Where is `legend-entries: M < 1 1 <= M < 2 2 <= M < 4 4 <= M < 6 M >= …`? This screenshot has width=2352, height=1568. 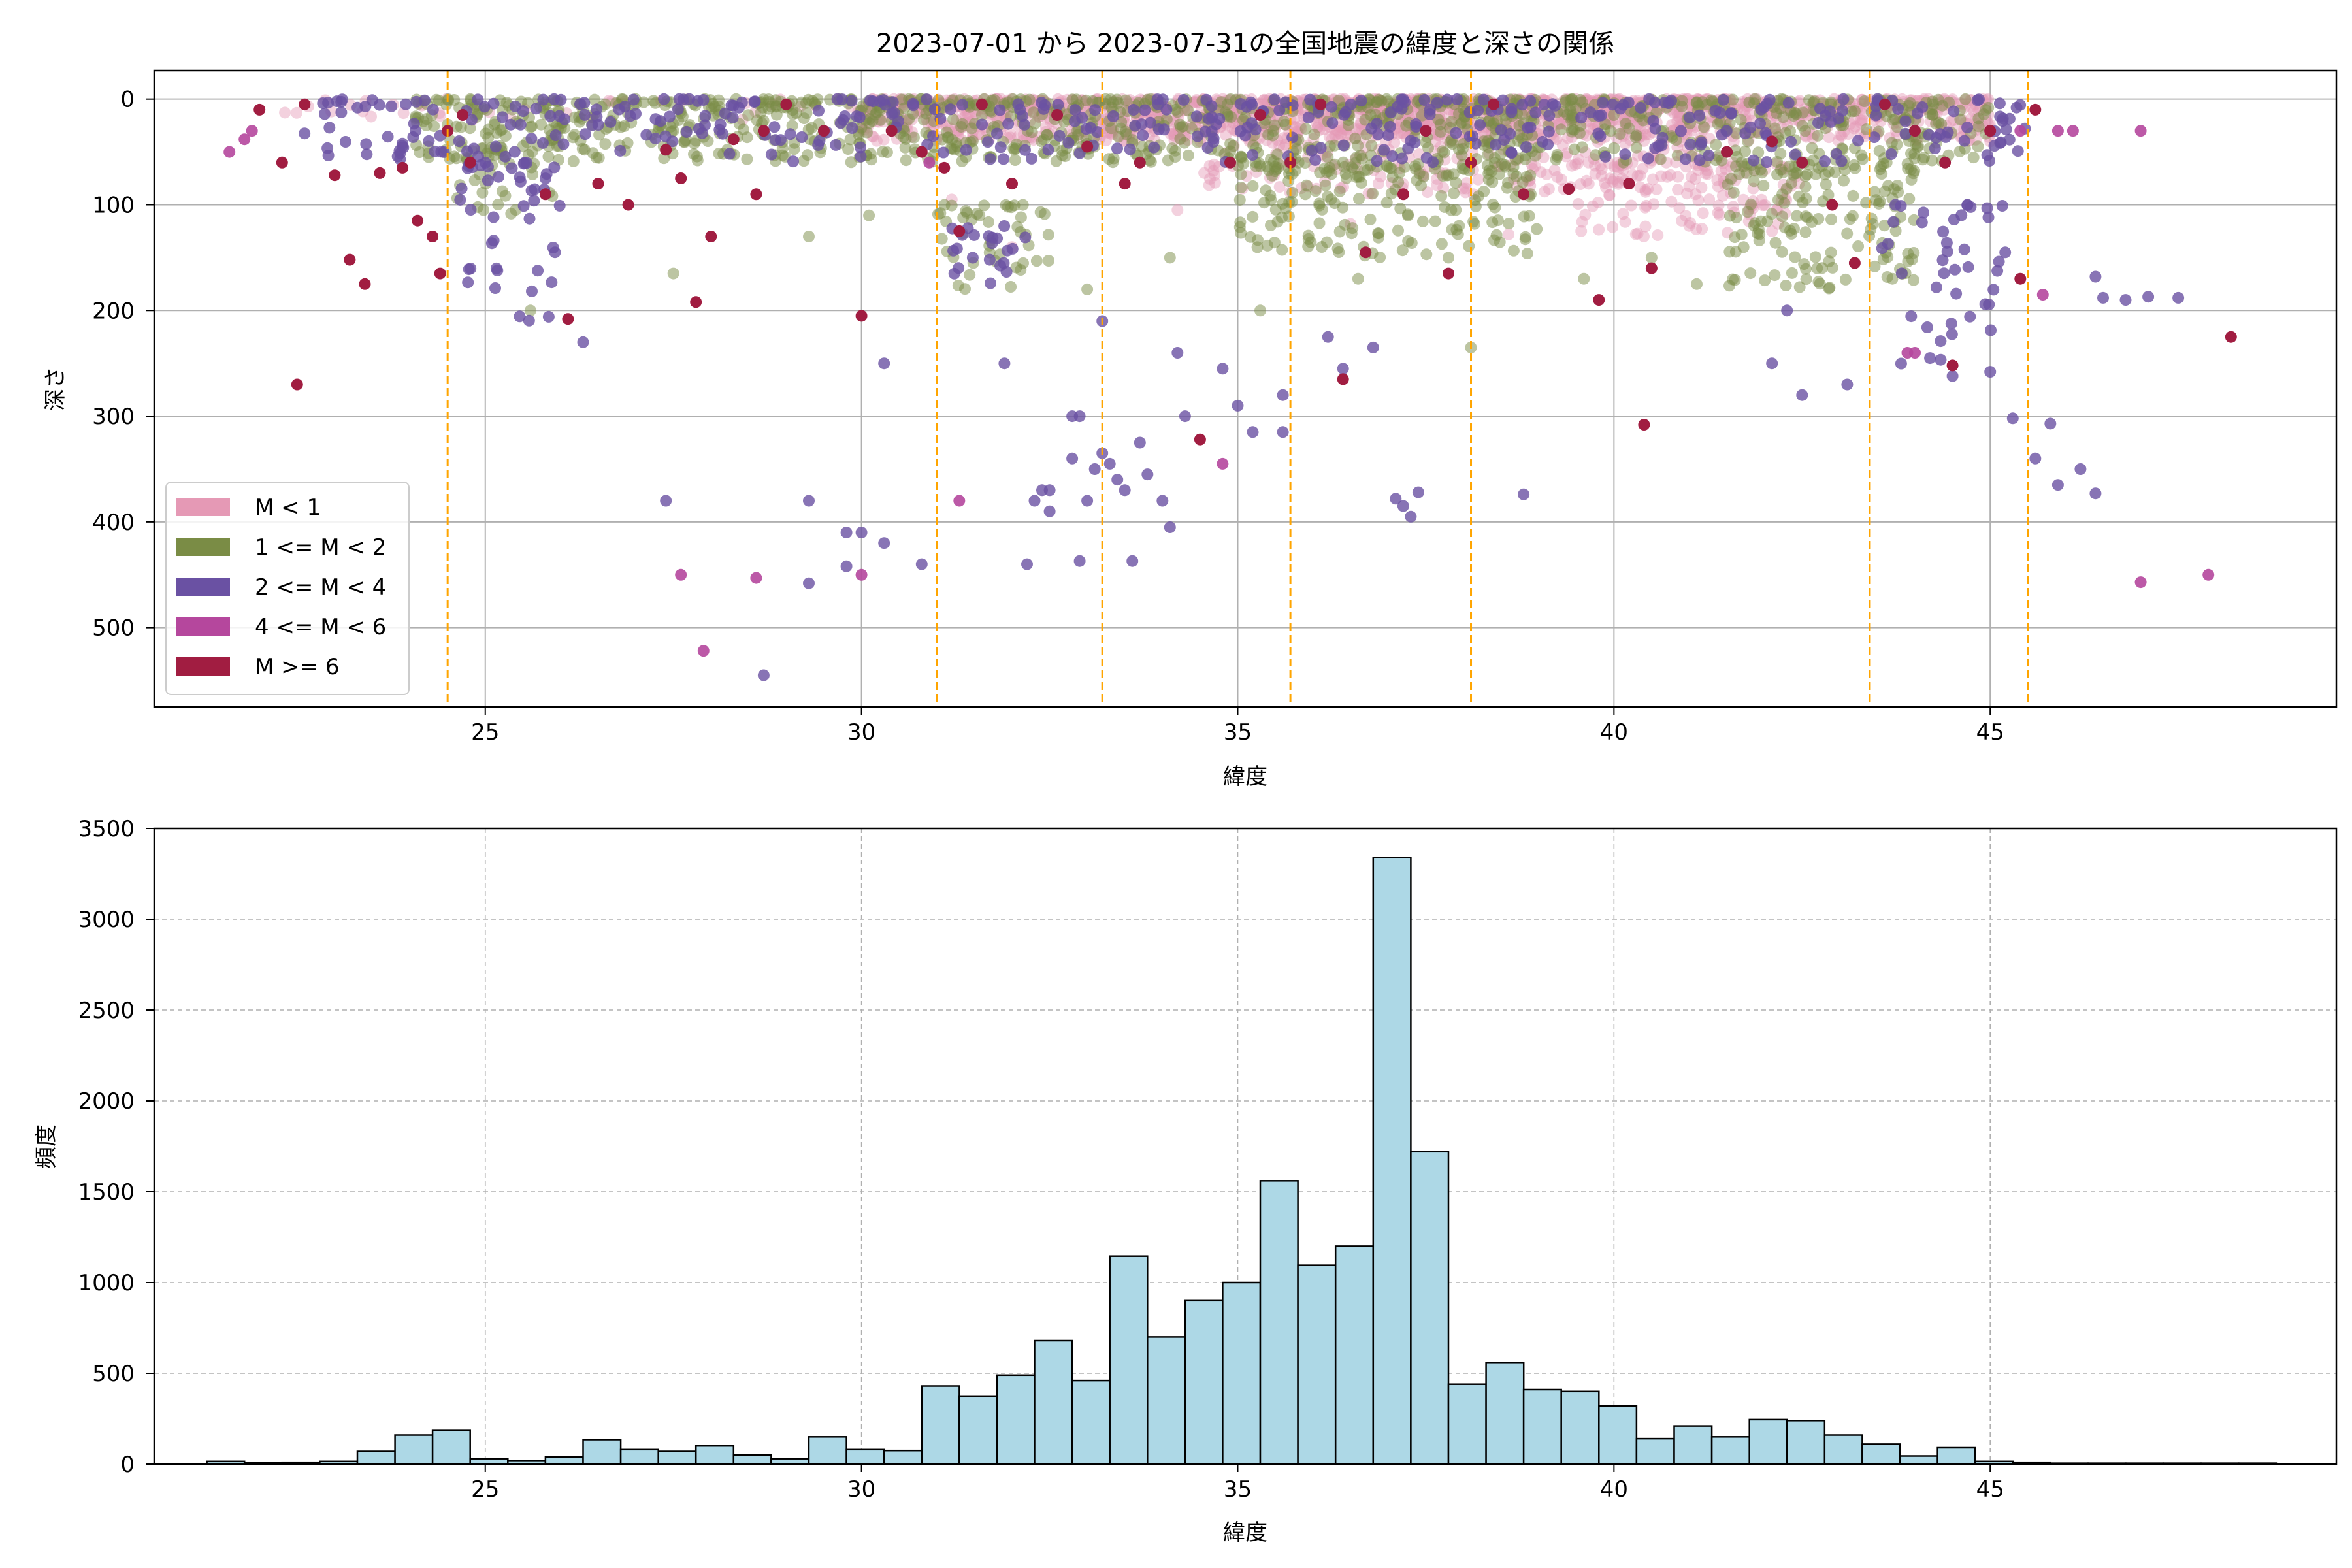 legend-entries: M < 1 1 <= M < 2 2 <= M < 4 4 <= M < 6 M >= … is located at coordinates (281, 587).